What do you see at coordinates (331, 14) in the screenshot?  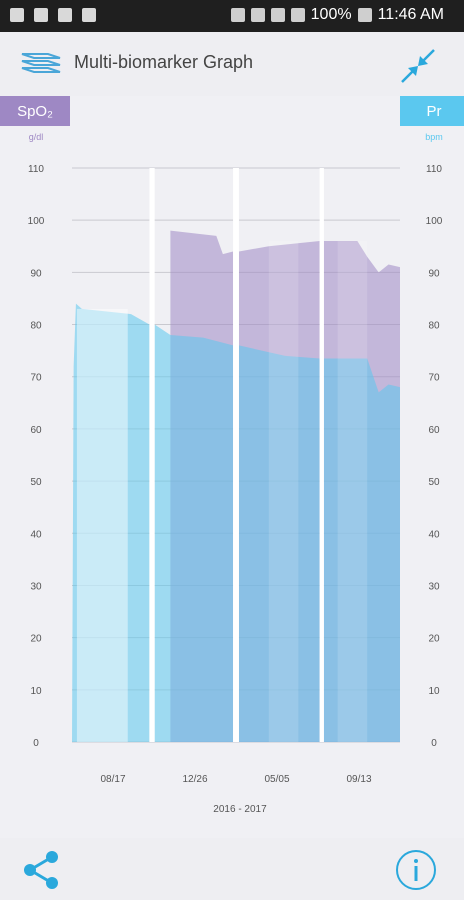 I see `battery-percent: 100%` at bounding box center [331, 14].